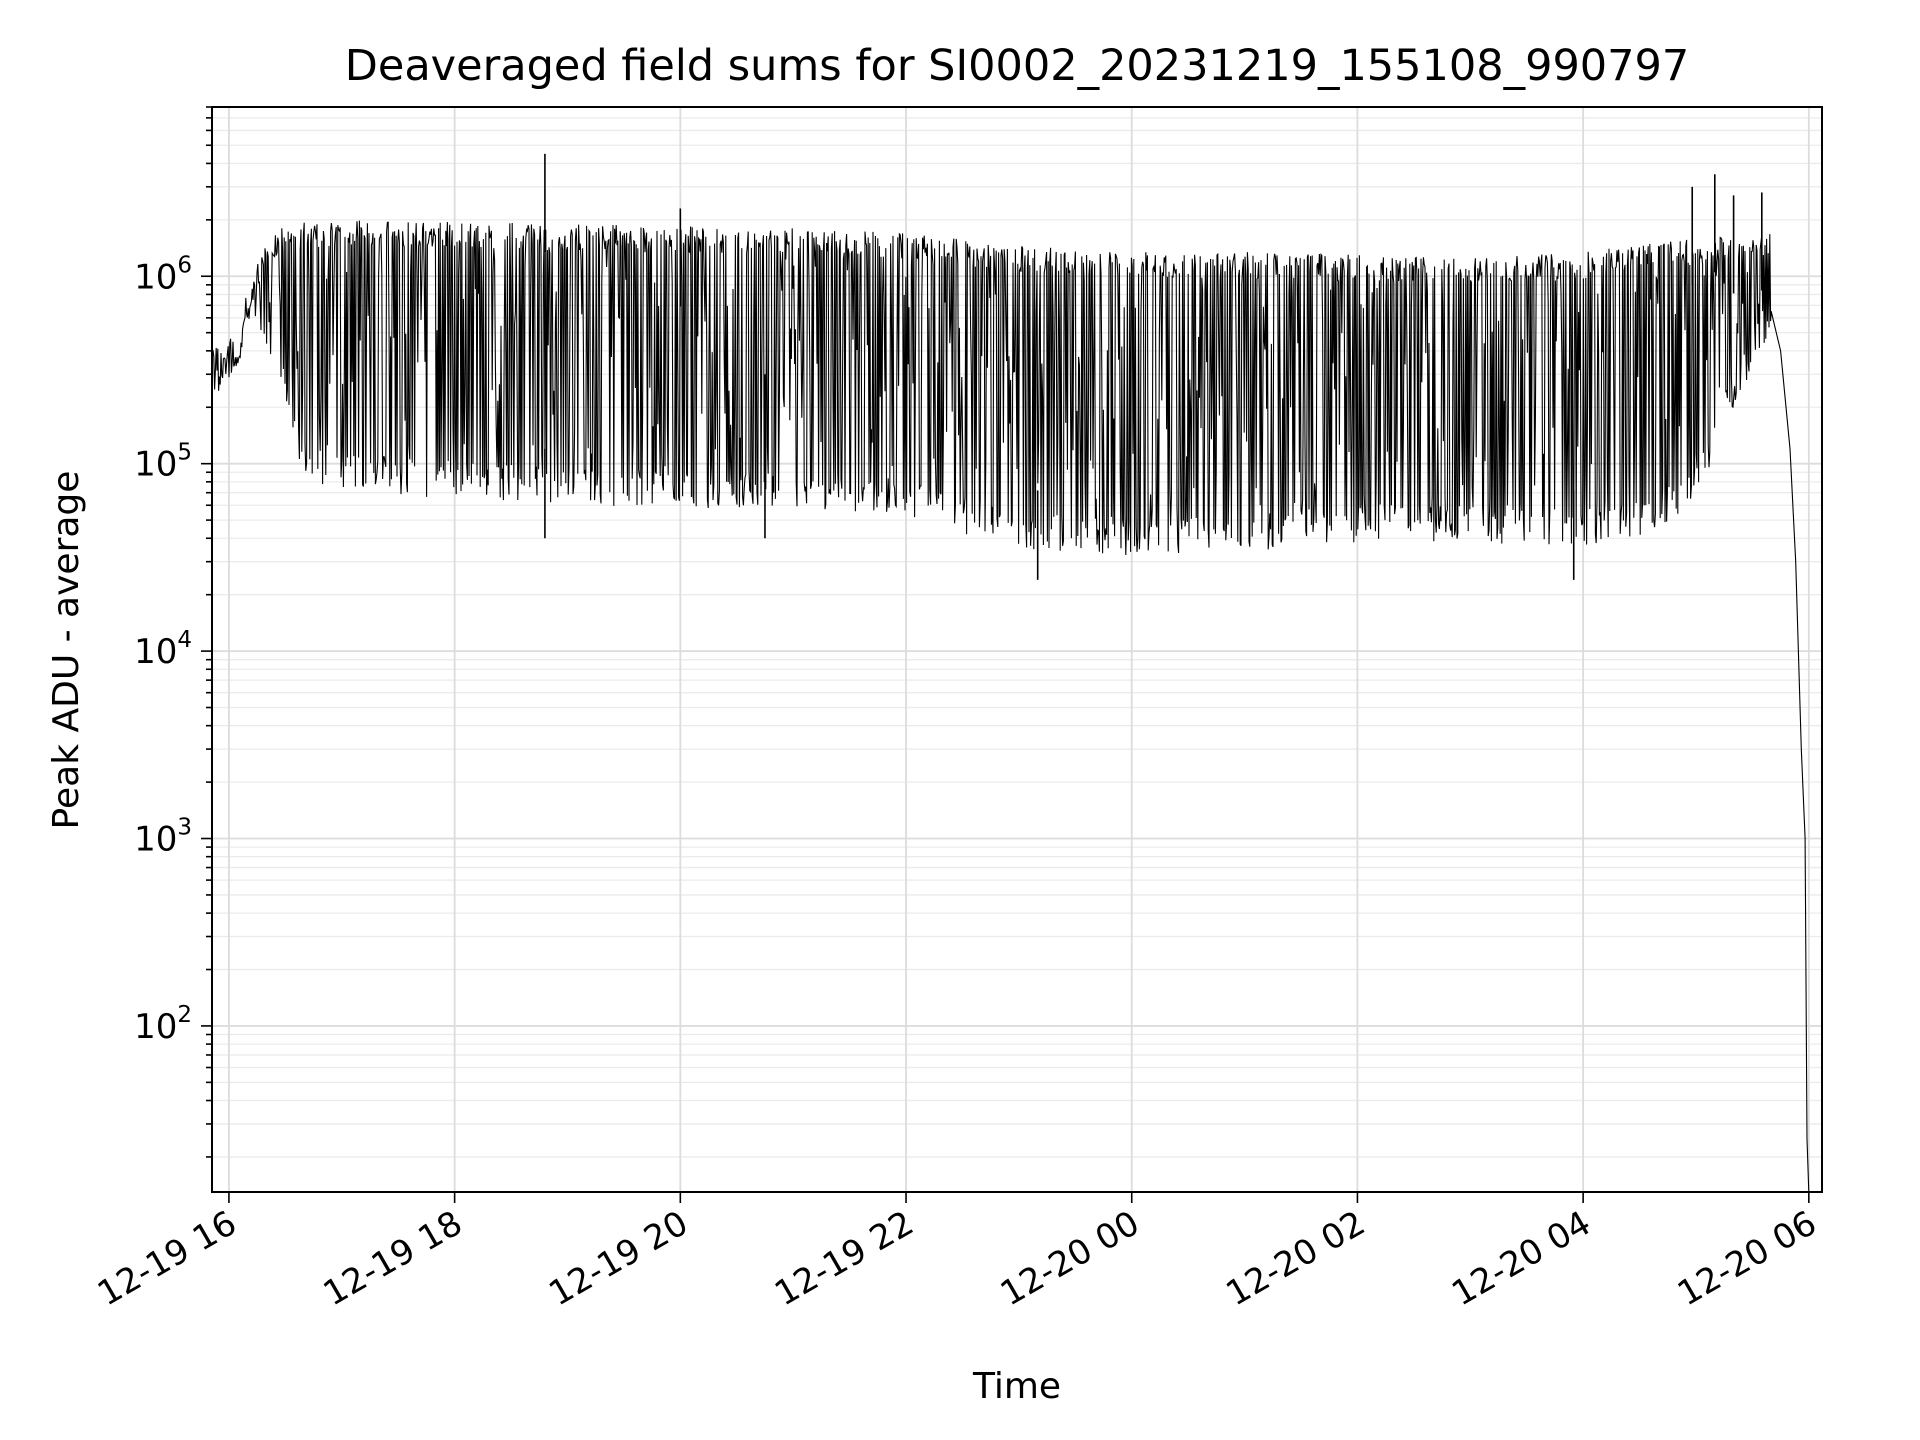 The height and width of the screenshot is (1440, 1920). Describe the element at coordinates (1521, 1258) in the screenshot. I see `x-tick-label: 12-20 04` at that location.